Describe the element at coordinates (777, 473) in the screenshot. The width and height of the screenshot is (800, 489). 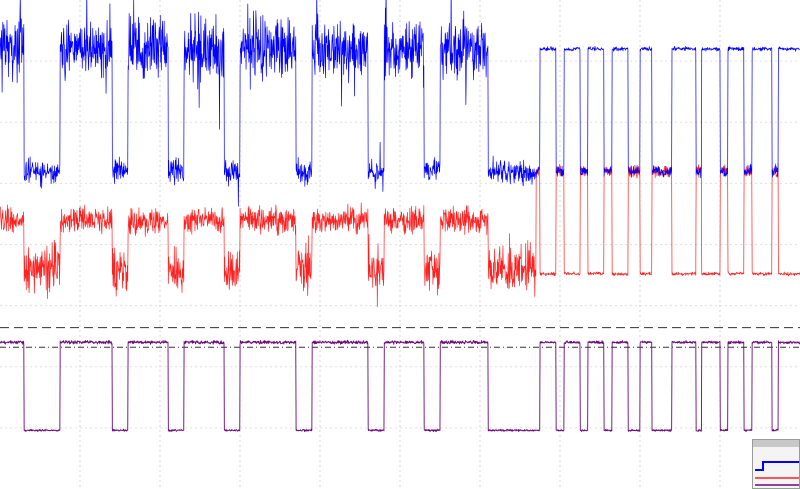
I see `thumbnail-preview` at that location.